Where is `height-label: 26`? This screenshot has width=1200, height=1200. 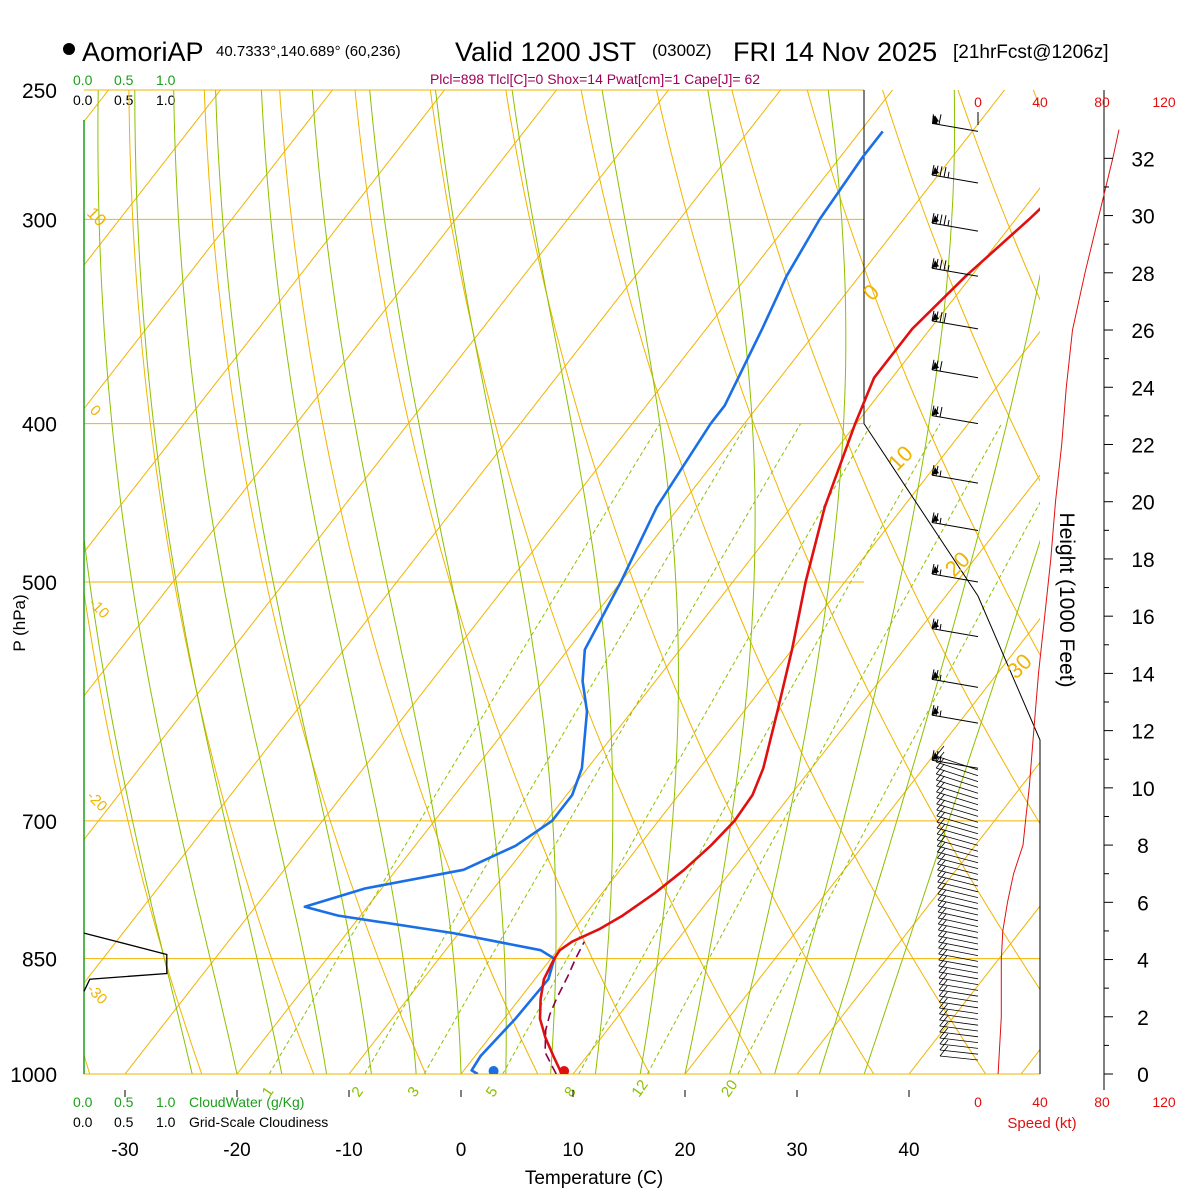
height-label: 26 is located at coordinates (1142, 331).